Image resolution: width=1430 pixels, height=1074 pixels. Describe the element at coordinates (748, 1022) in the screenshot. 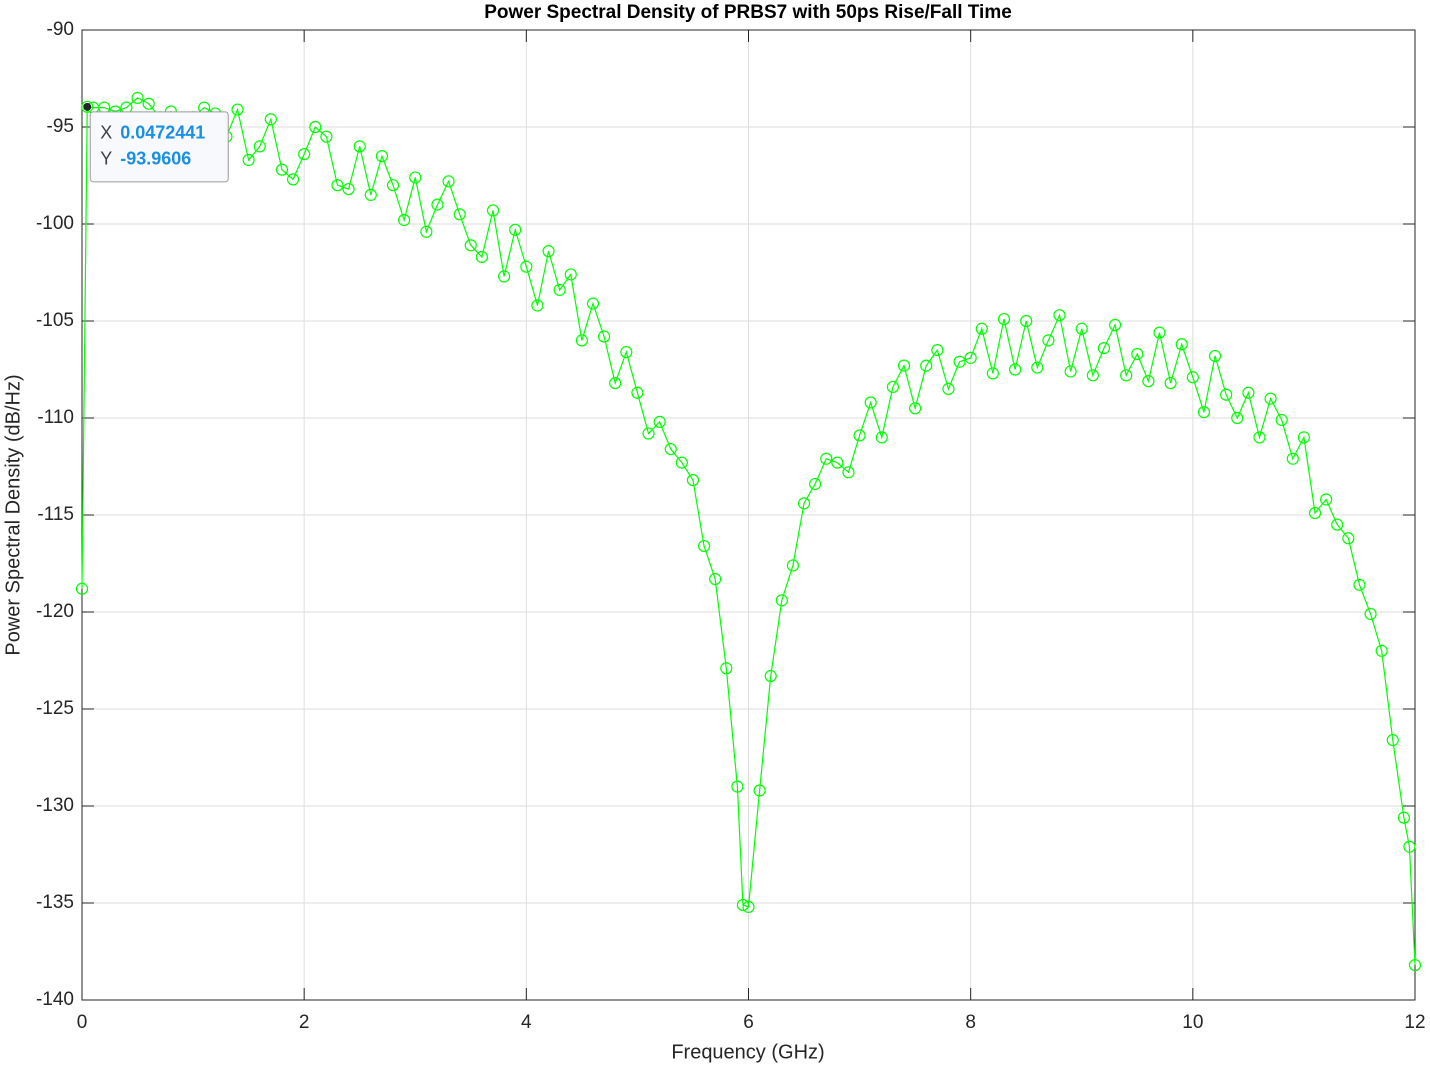

I see `x-tick-label: 6` at that location.